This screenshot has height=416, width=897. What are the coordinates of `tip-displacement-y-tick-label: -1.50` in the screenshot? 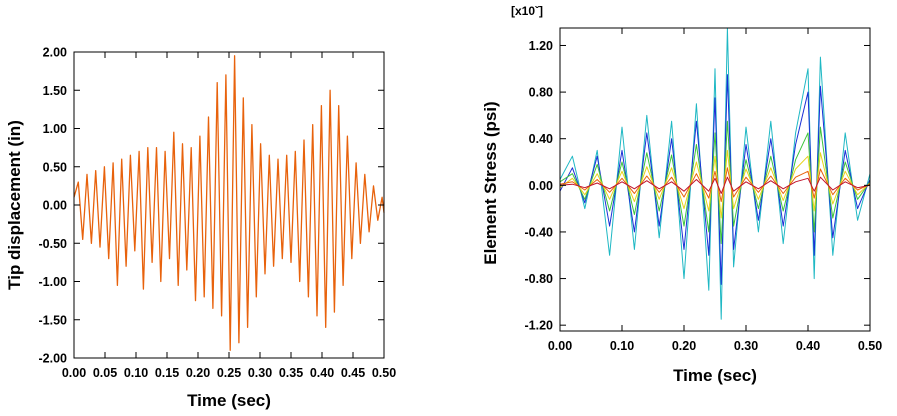 It's located at (53, 320).